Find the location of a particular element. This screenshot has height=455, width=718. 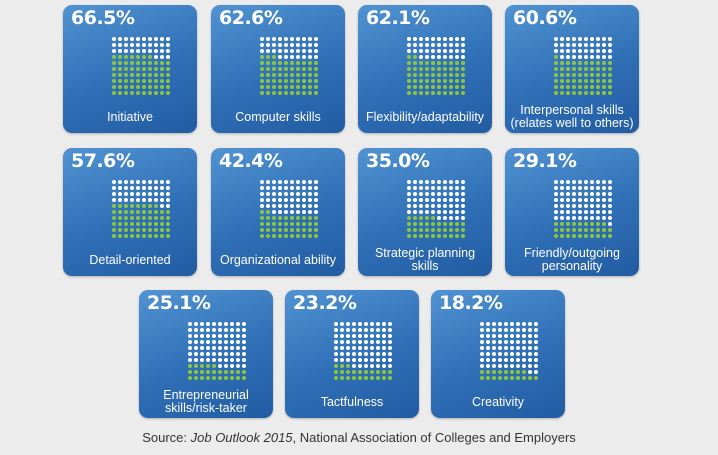

skill-label: Computer skills is located at coordinates (278, 116).